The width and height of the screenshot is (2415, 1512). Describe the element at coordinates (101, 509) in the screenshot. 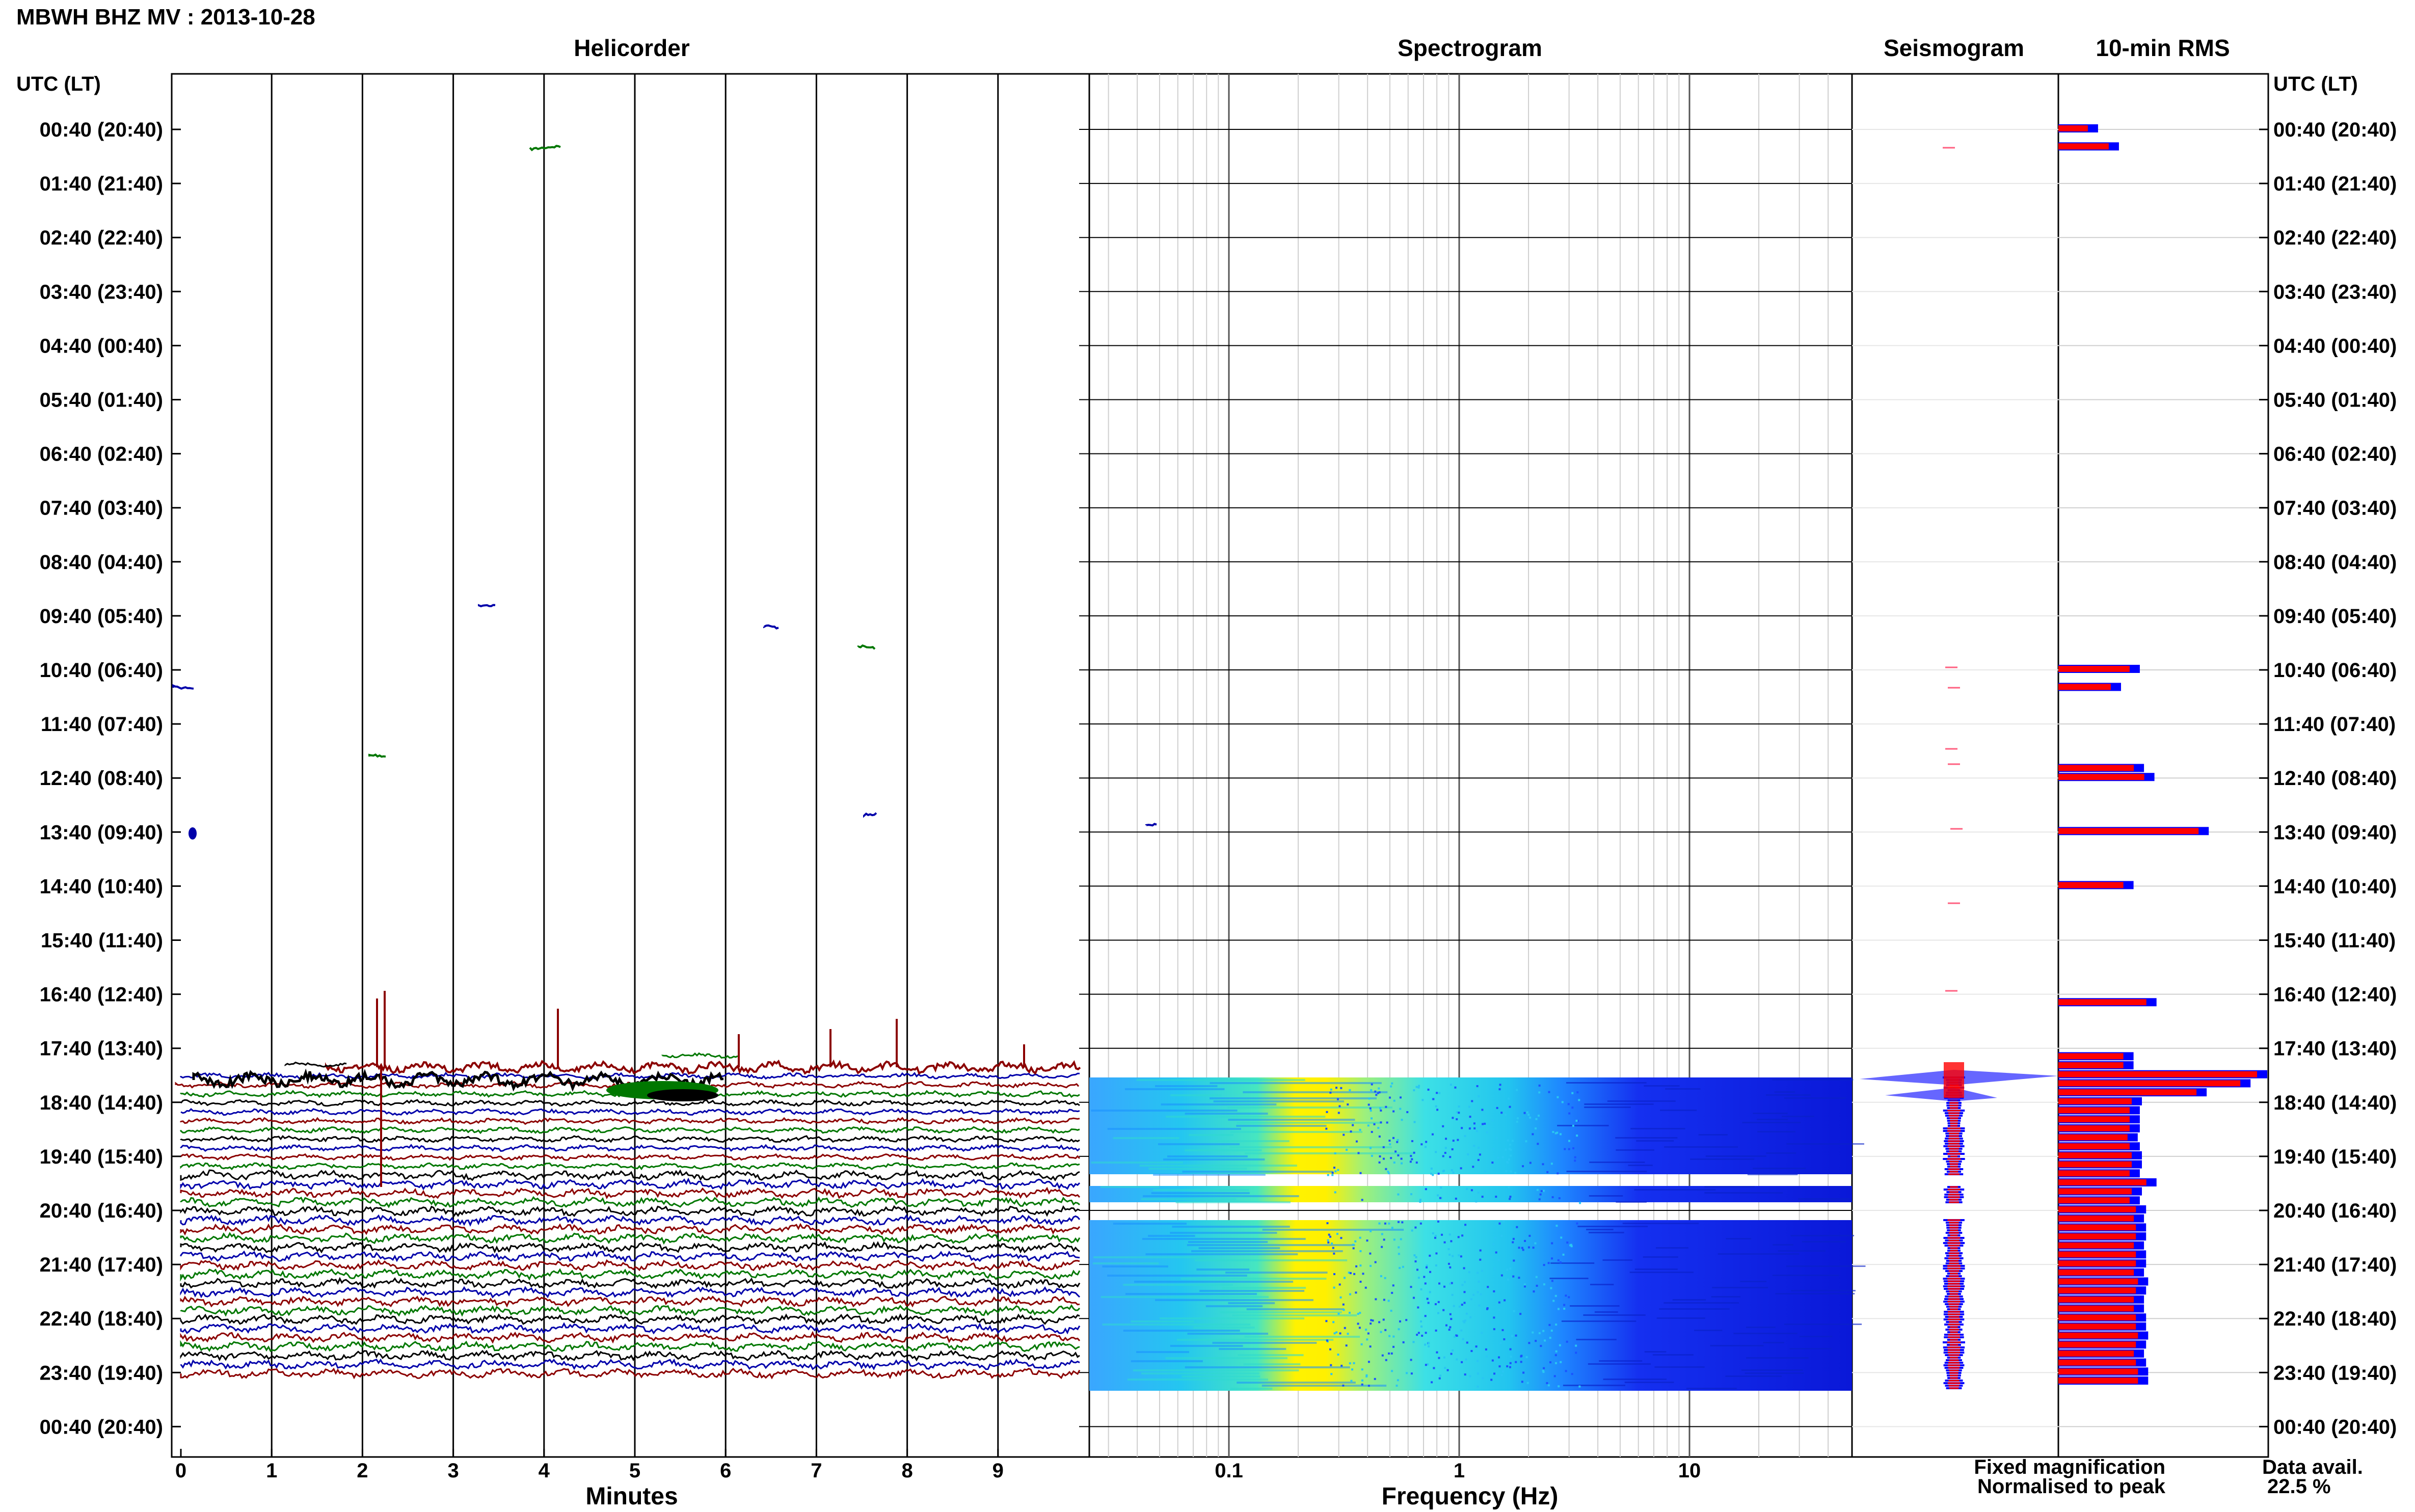

I see `time-tick-label-left: 07:40 (03:40)` at that location.